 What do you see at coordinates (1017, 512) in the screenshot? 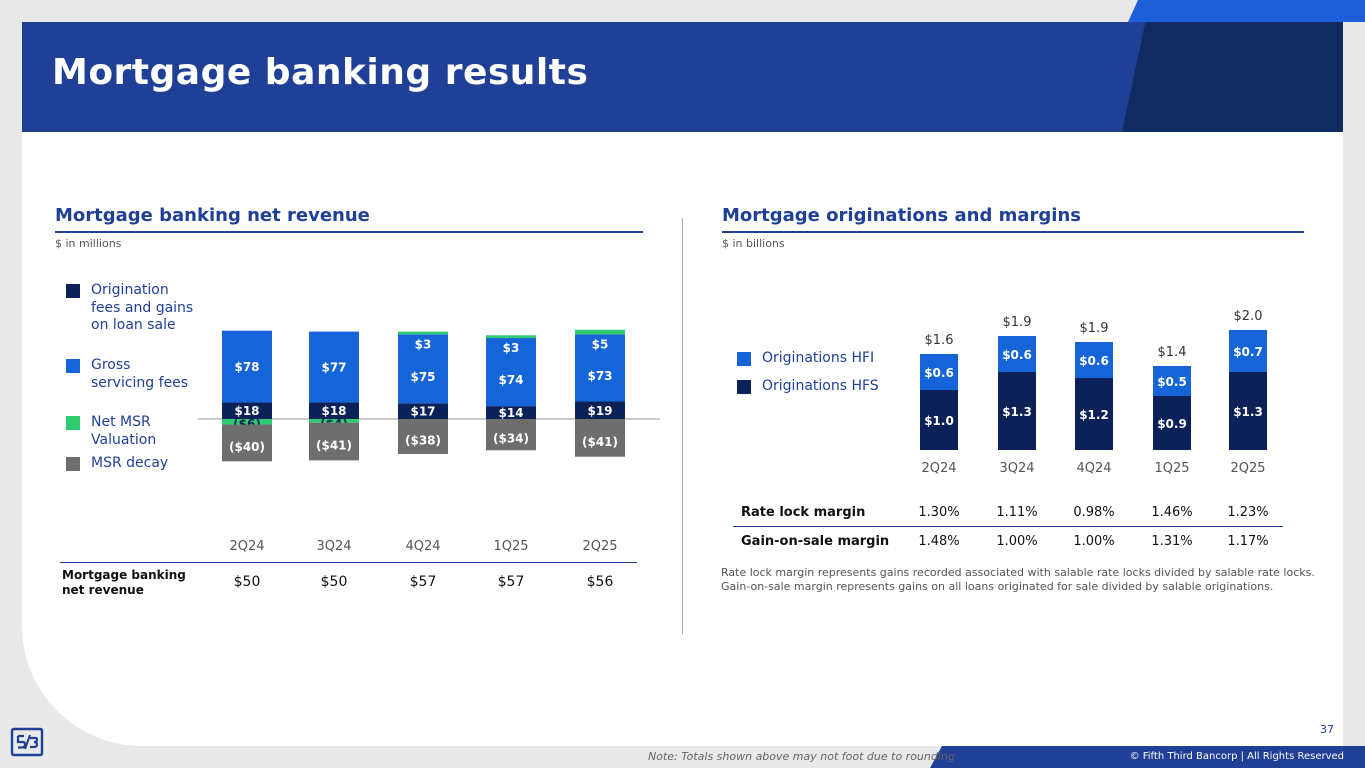
I see `margin-value-rate-lock-margin-3Q24: 1.11%` at bounding box center [1017, 512].